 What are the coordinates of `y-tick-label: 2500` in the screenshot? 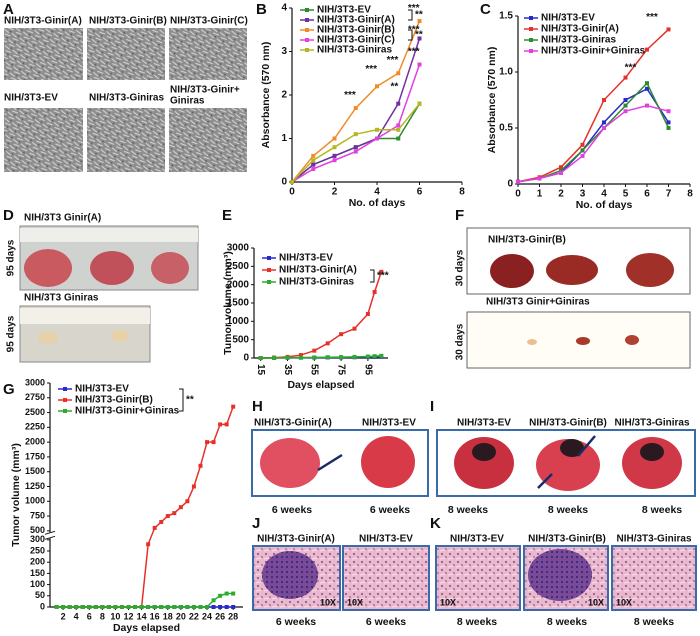 It's located at (238, 266).